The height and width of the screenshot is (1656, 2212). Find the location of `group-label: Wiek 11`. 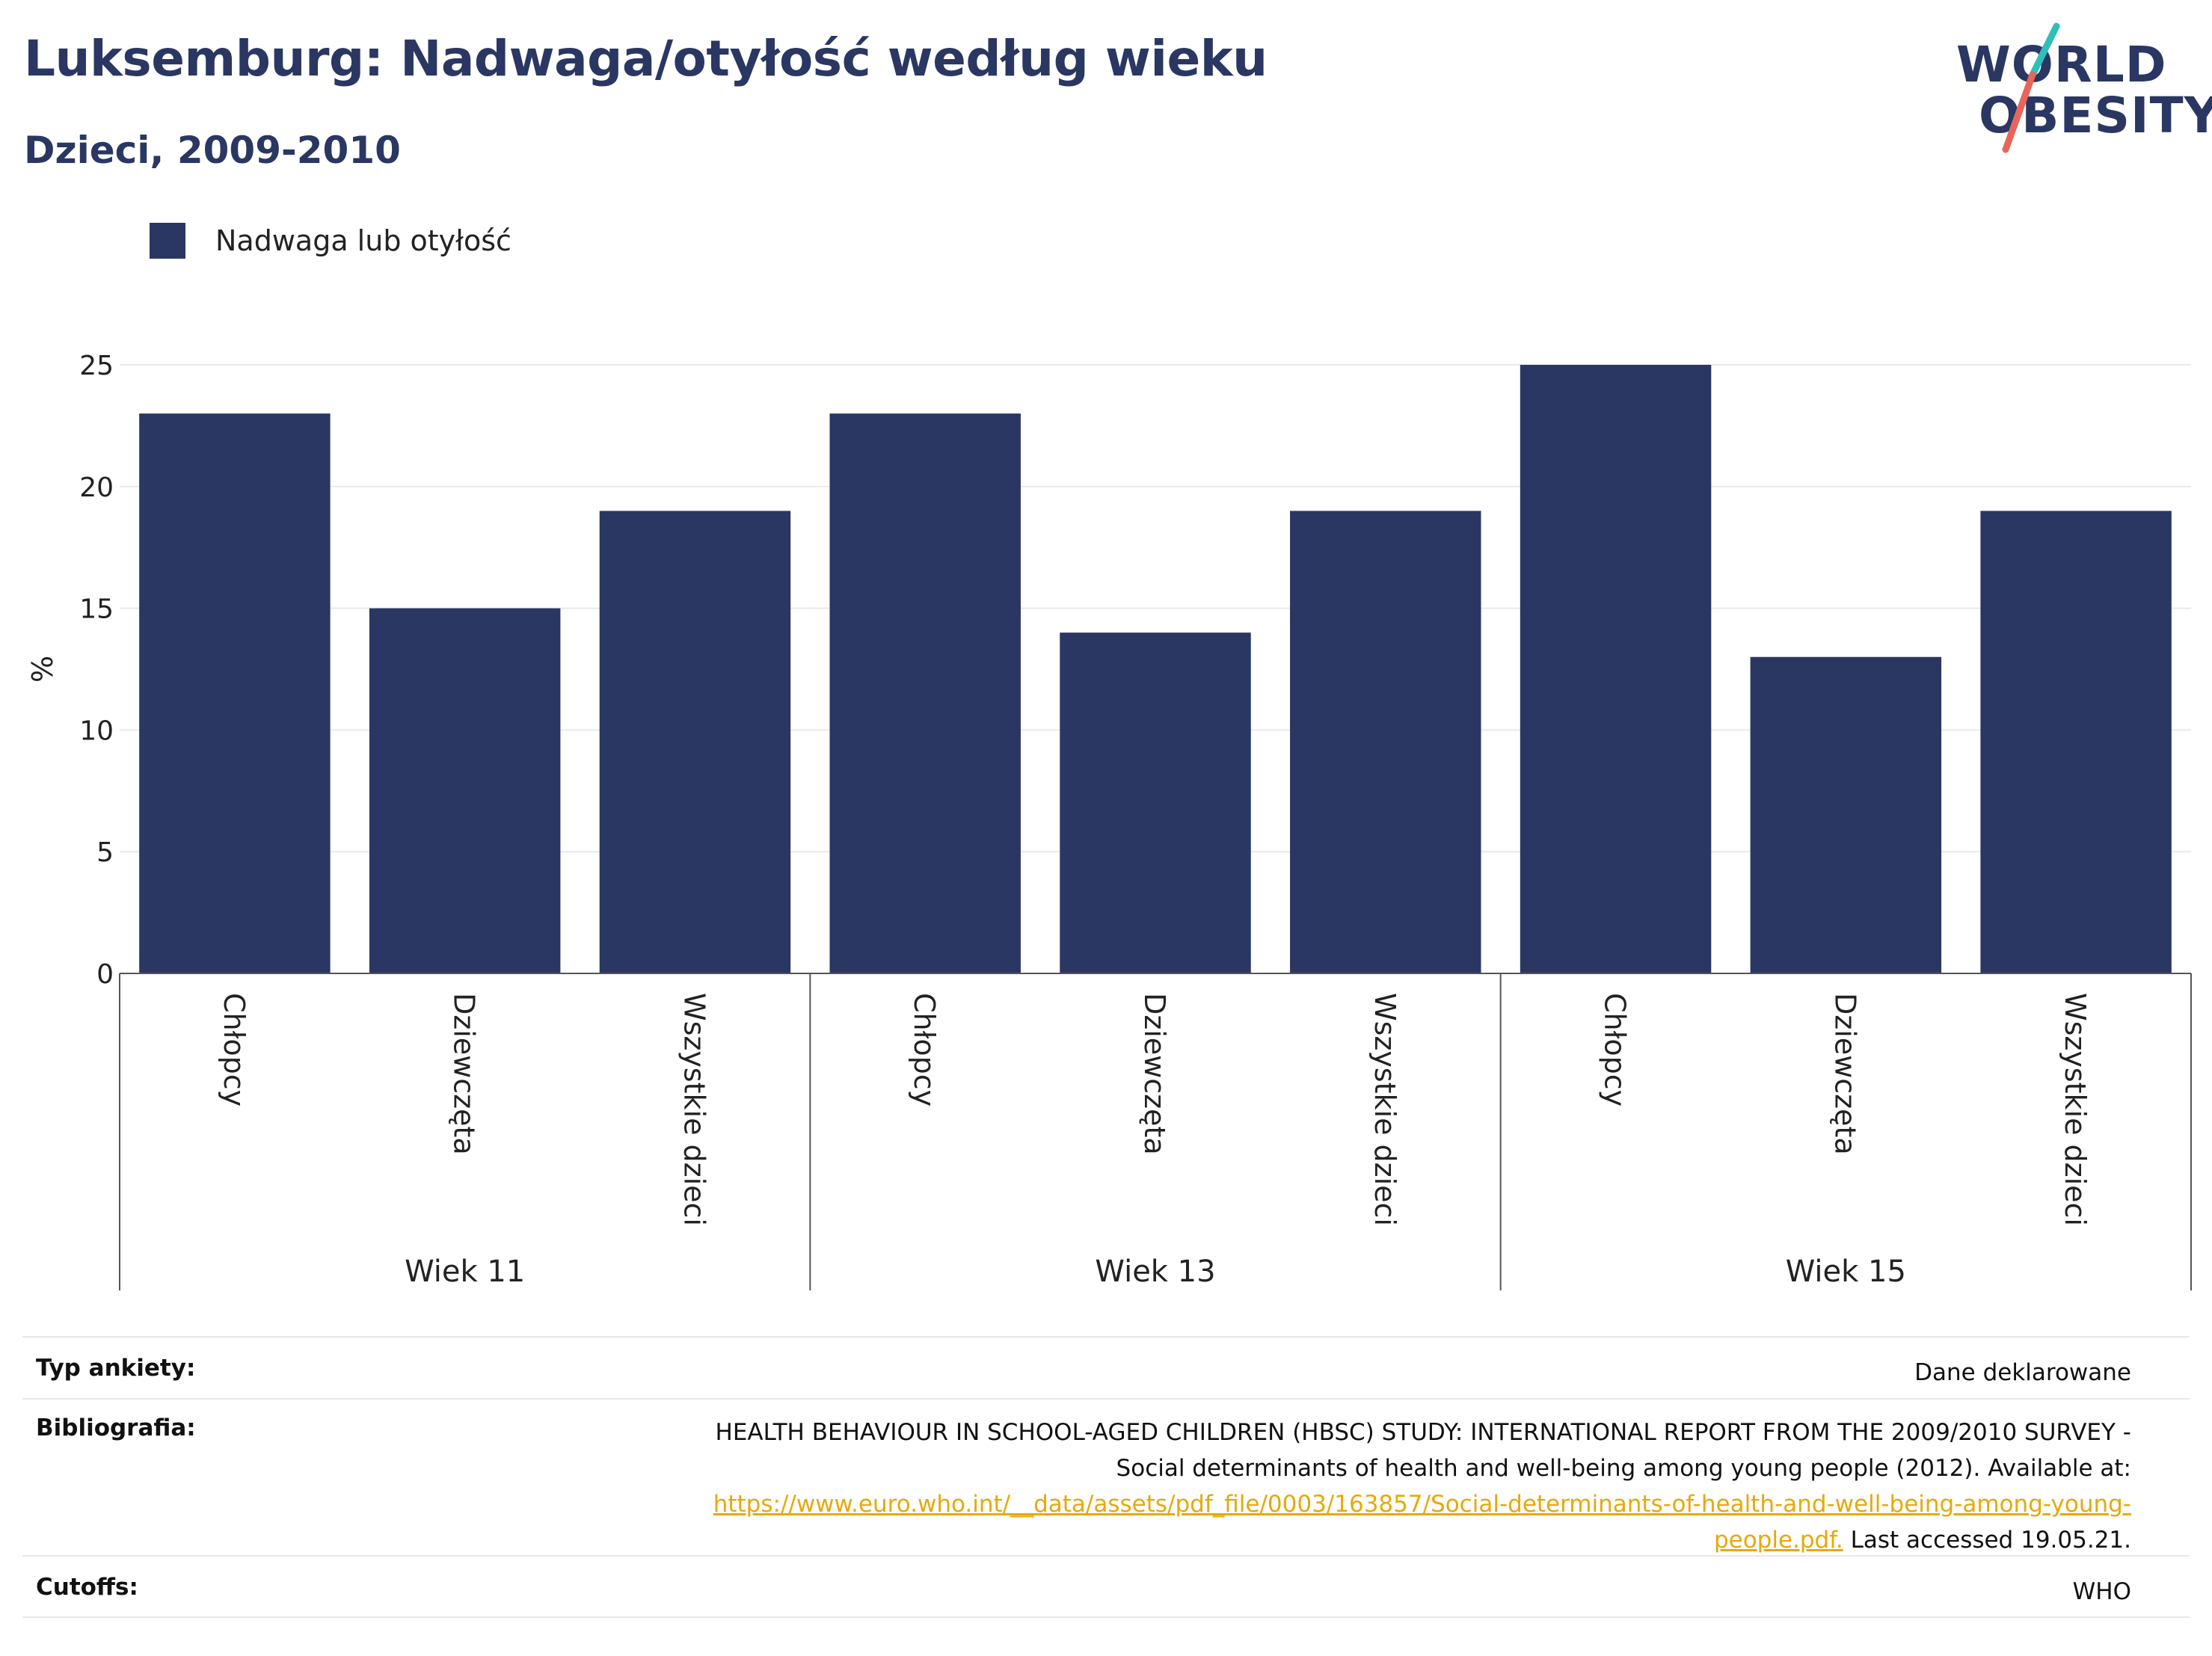

group-label: Wiek 11 is located at coordinates (465, 1272).